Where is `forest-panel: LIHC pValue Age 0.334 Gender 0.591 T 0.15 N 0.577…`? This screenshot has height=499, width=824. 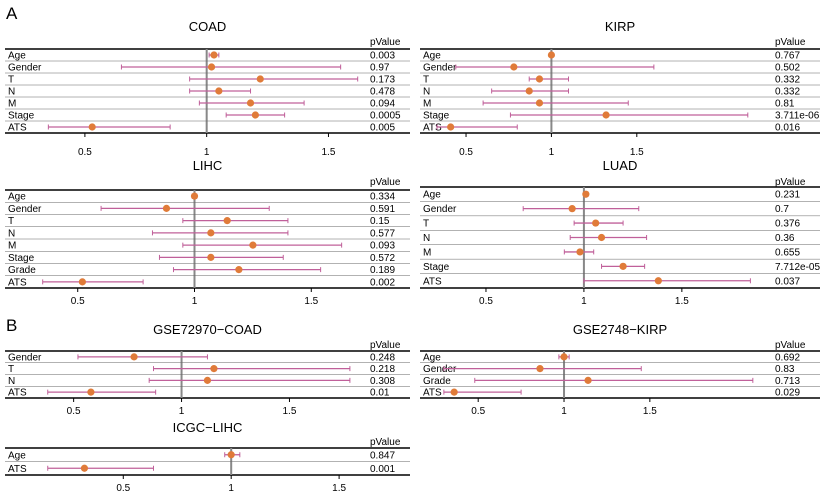
forest-panel: LIHC pValue Age 0.334 Gender 0.591 T 0.15 N 0.577… is located at coordinates (207, 232).